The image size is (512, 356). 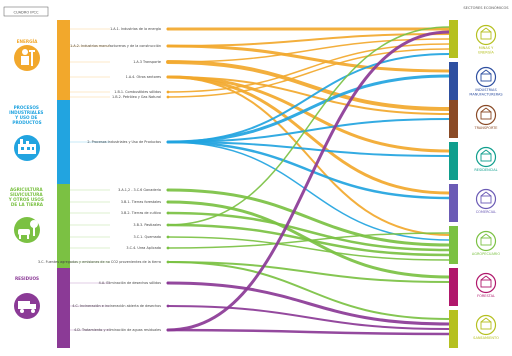 What do you see at coordinates (141, 202) in the screenshot?
I see `source-label: 3.B.1. Tierras forestales` at bounding box center [141, 202].